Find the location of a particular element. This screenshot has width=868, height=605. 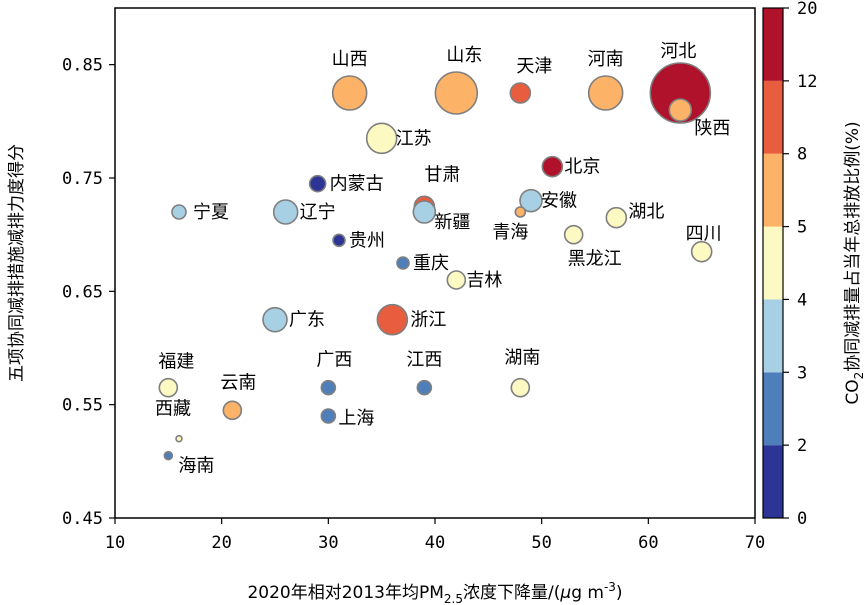

colorbar-ticks: 0 2 3 4 5 8 12 20 is located at coordinates (800, 264).